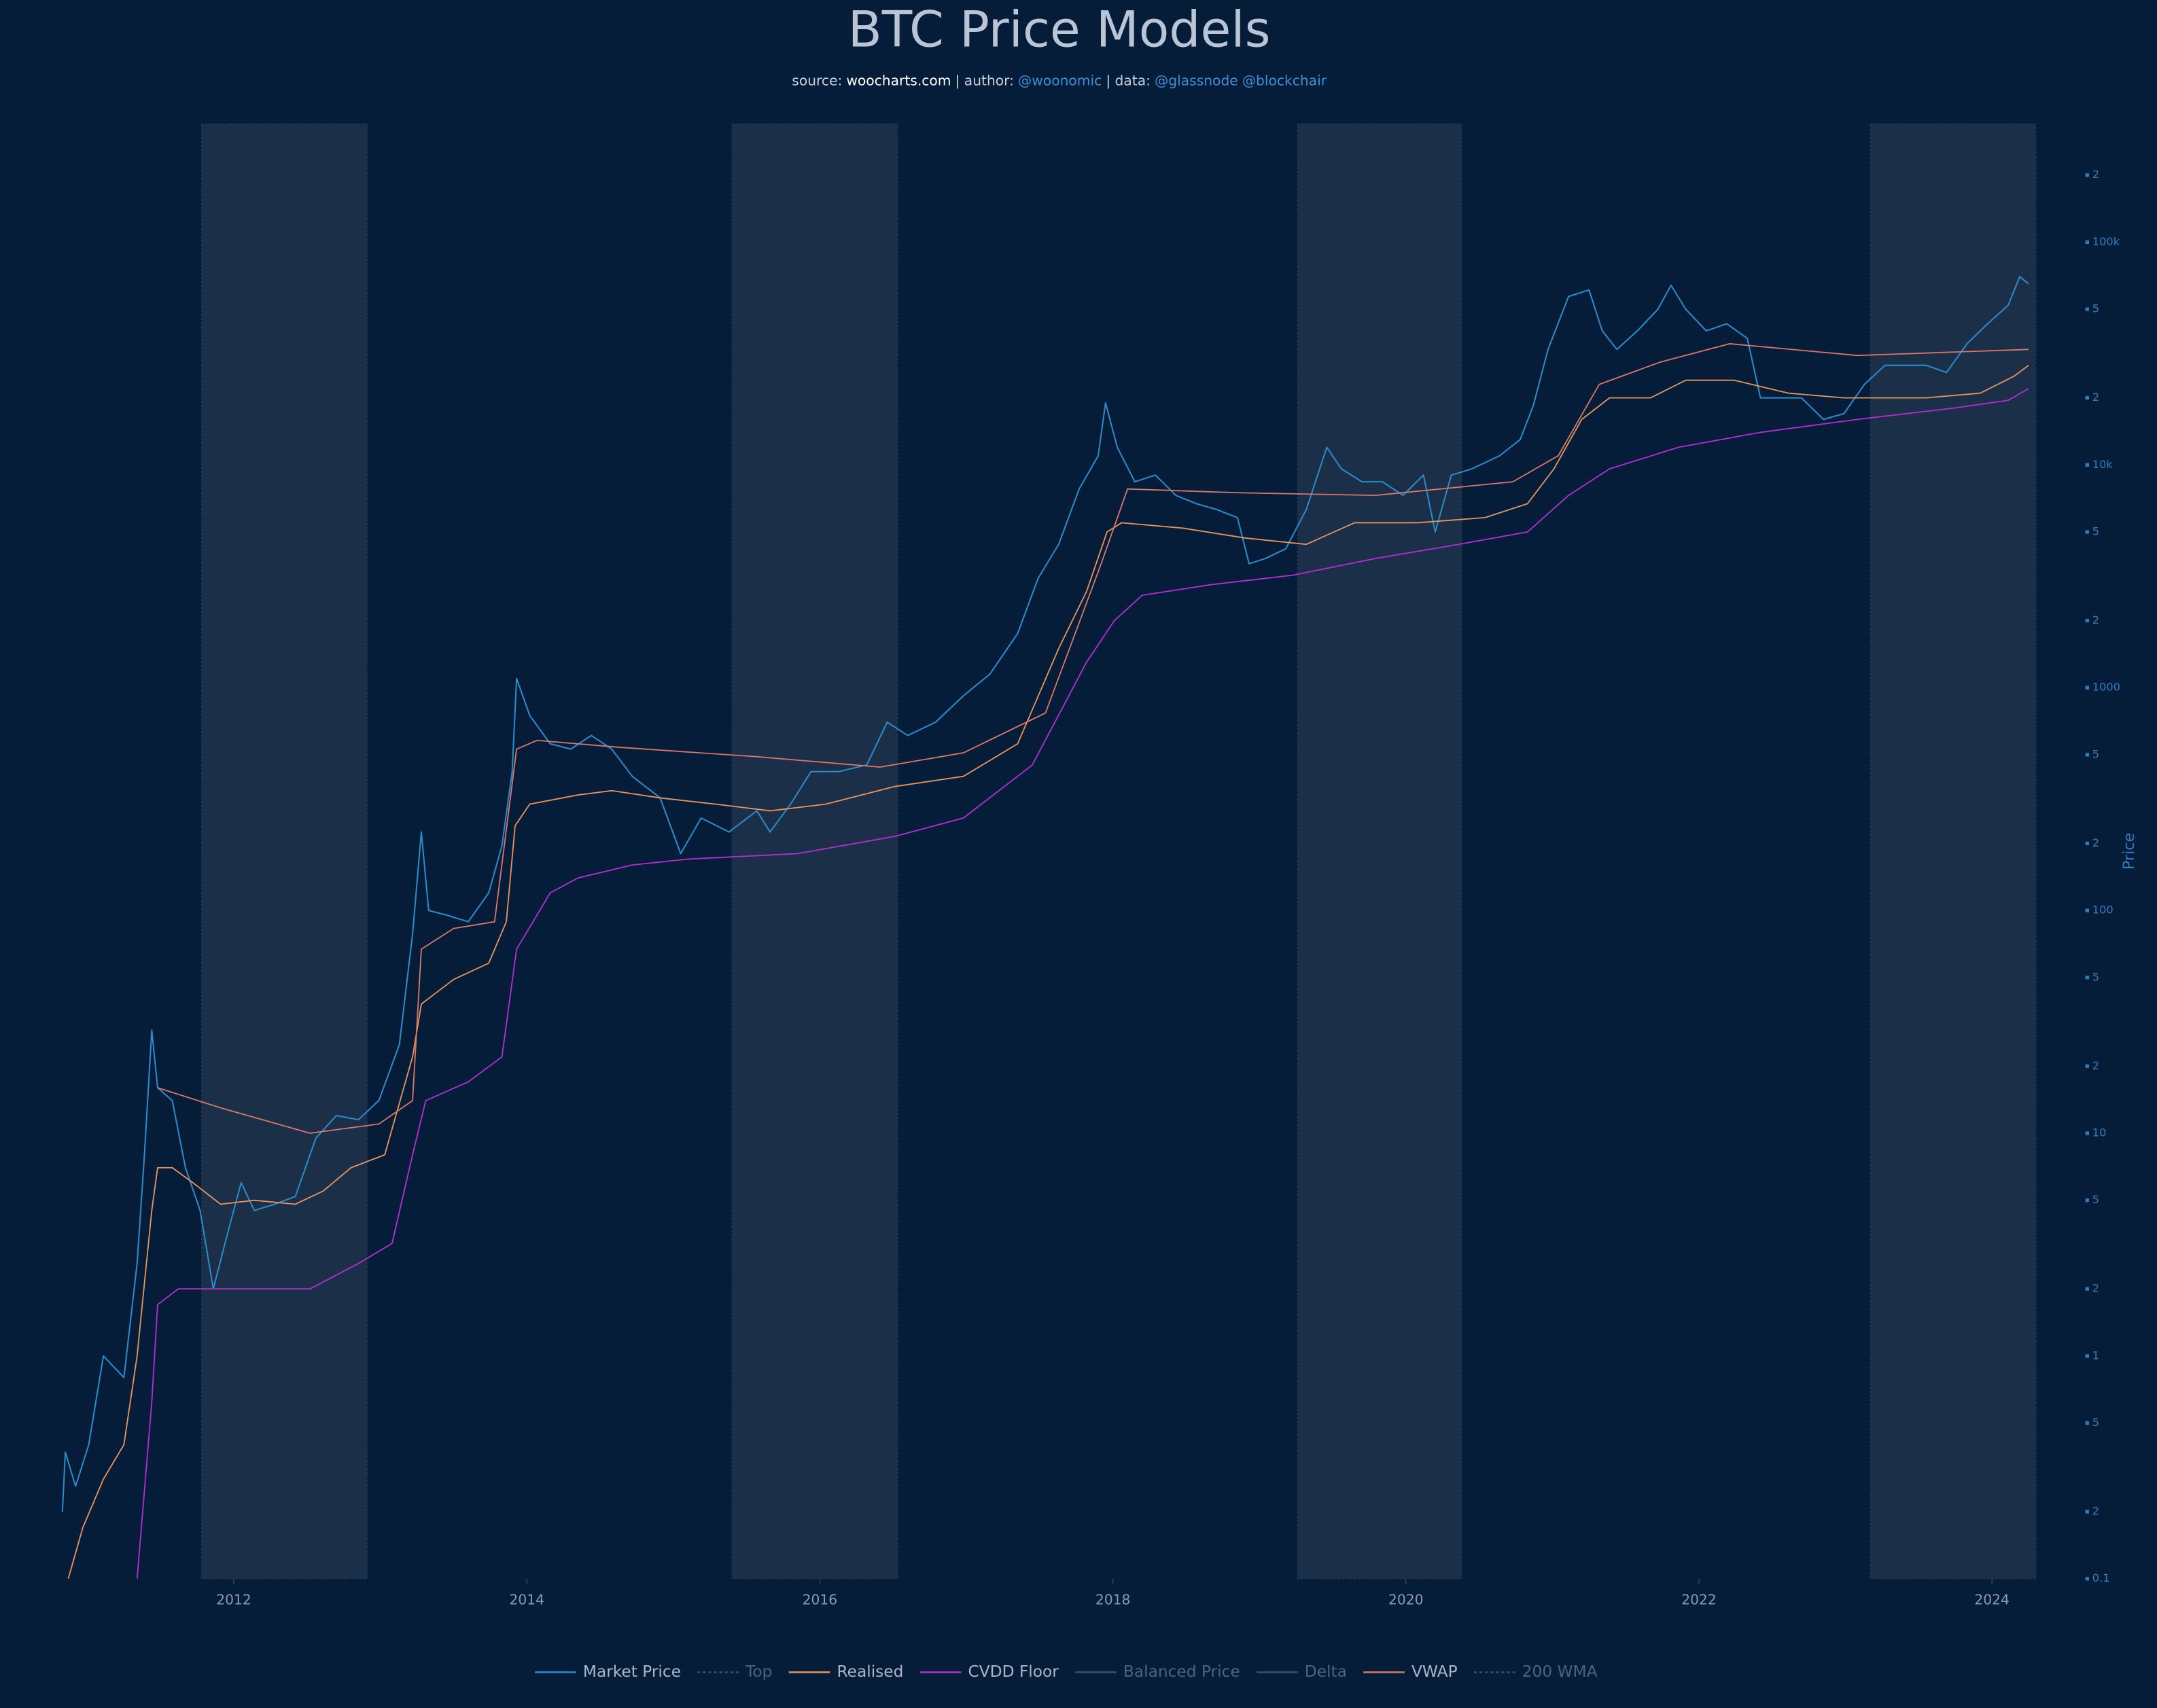  What do you see at coordinates (1059, 30) in the screenshot?
I see `chart-title: BTC Price Models` at bounding box center [1059, 30].